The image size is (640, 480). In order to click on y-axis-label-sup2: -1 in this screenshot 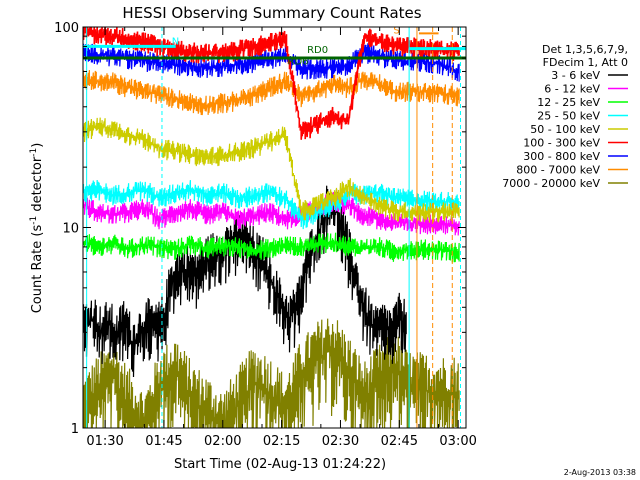, I will do `click(34, 152)`.